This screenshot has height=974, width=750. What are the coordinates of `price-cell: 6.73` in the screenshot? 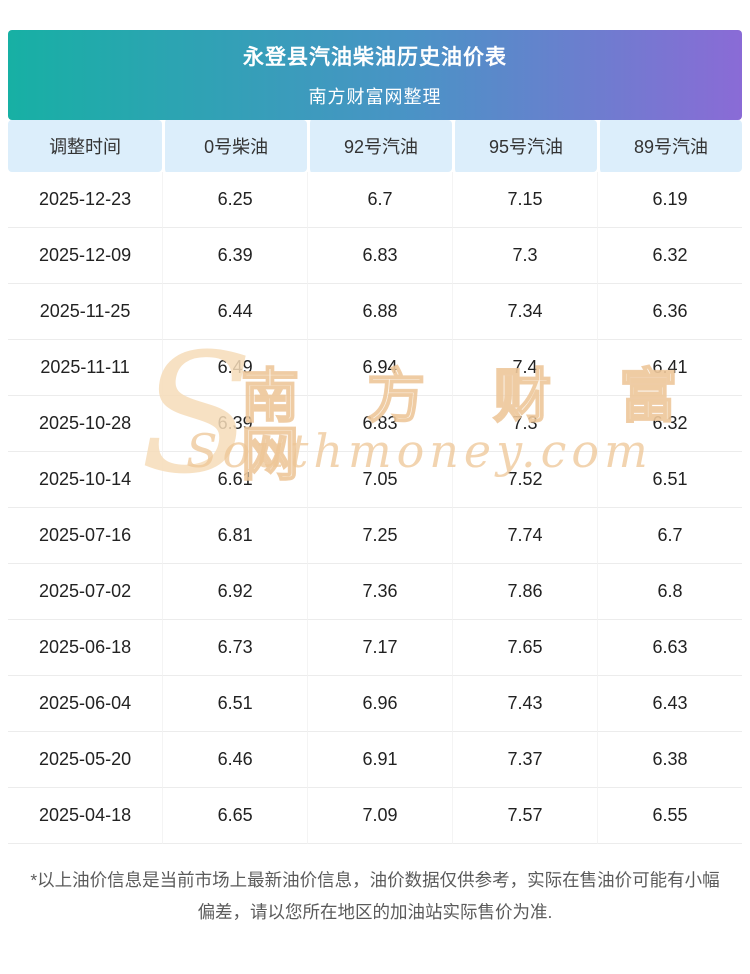 It's located at (235, 648).